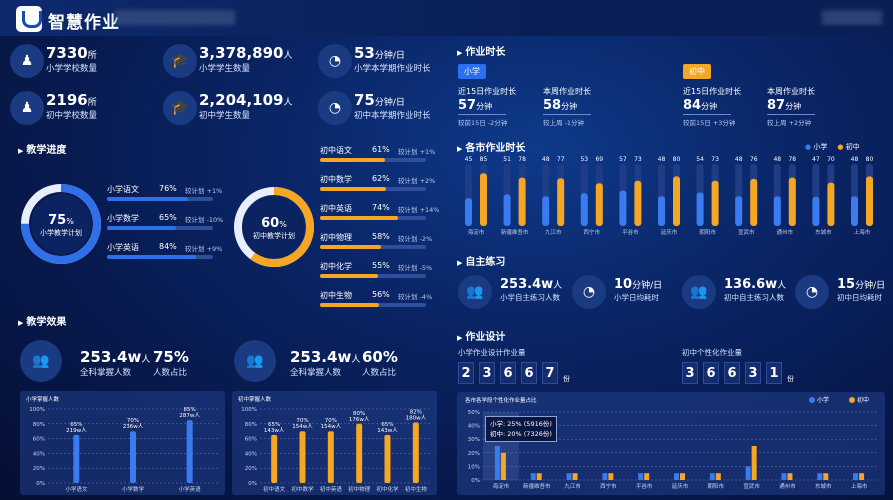 The height and width of the screenshot is (500, 893). I want to click on subject-pct: 65%, so click(168, 217).